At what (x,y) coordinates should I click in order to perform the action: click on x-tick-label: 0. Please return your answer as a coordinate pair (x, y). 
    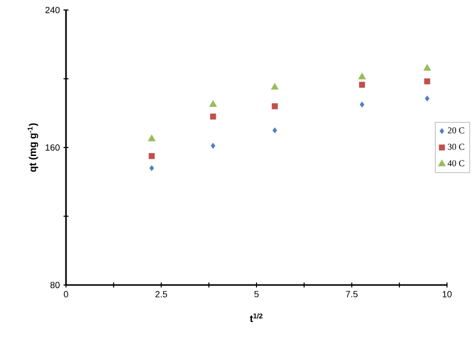
    Looking at the image, I should click on (66, 294).